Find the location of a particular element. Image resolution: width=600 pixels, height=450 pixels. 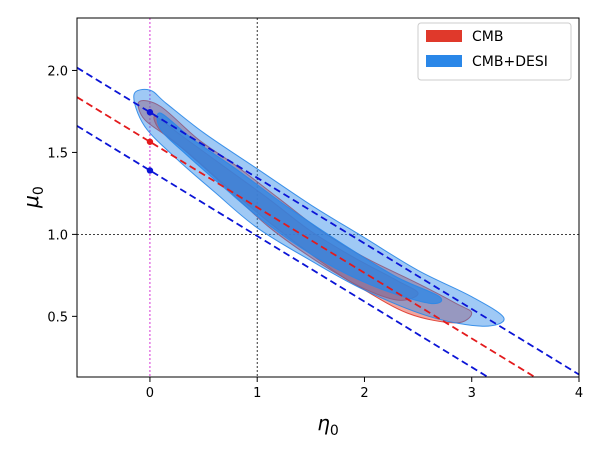

x-axis-ticks: 0 1 2 3 4 is located at coordinates (364, 389).